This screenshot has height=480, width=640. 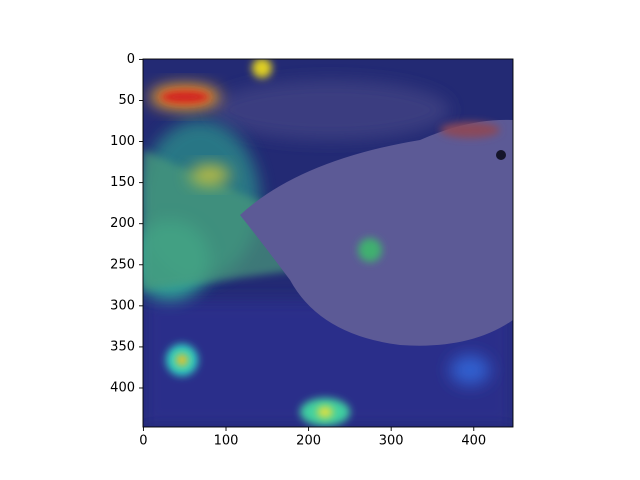 What do you see at coordinates (122, 346) in the screenshot?
I see `y-tick-label: 350` at bounding box center [122, 346].